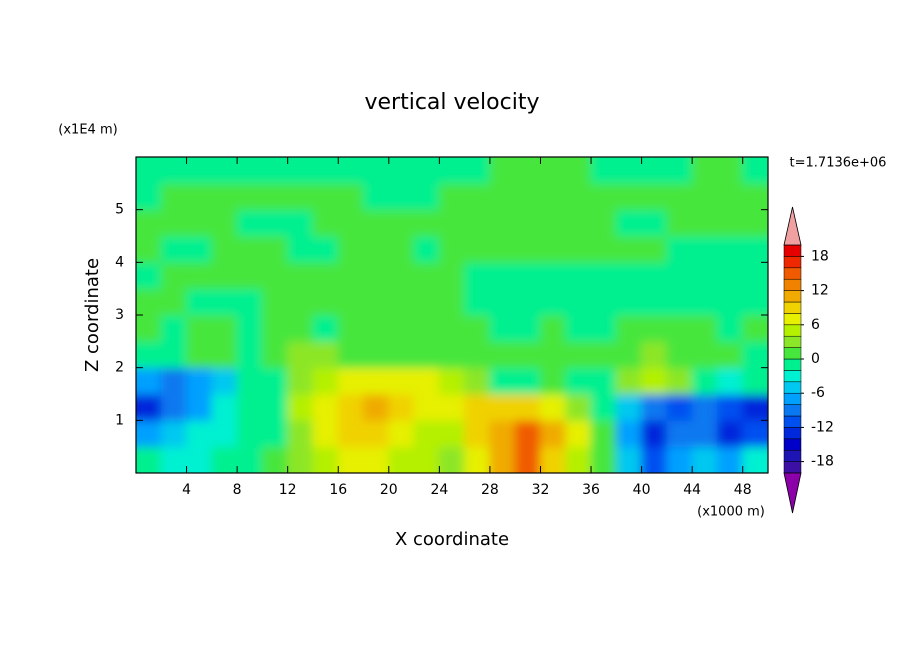 Image resolution: width=904 pixels, height=658 pixels. Describe the element at coordinates (792, 226) in the screenshot. I see `colorbar-over` at that location.